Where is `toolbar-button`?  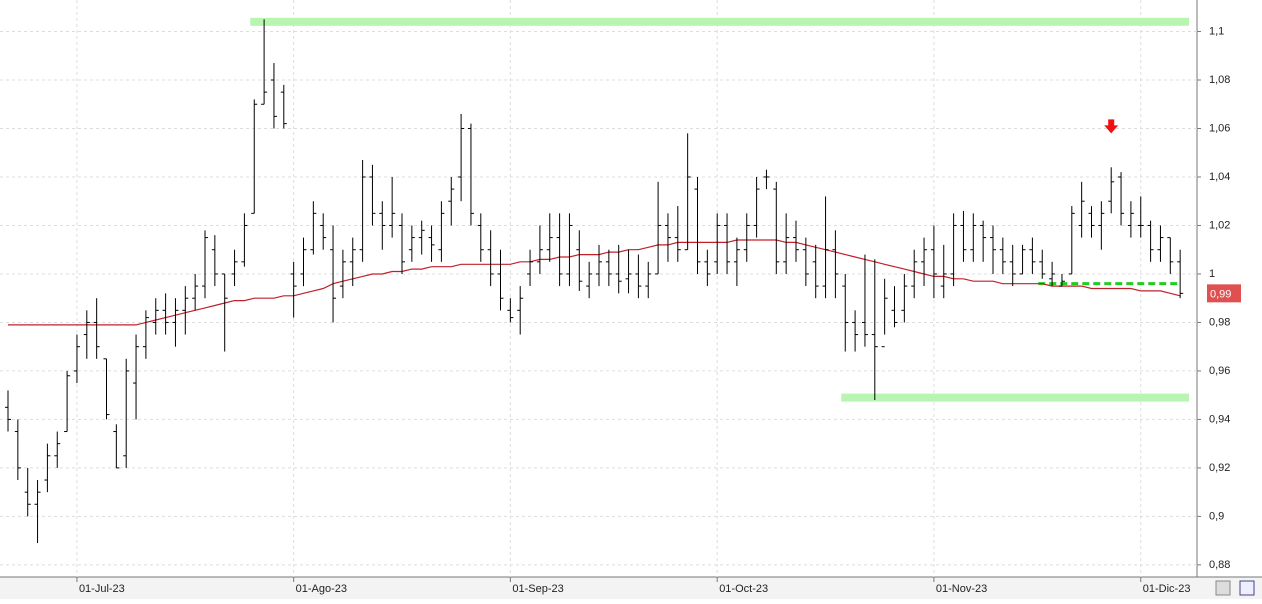 toolbar-button is located at coordinates (1223, 588).